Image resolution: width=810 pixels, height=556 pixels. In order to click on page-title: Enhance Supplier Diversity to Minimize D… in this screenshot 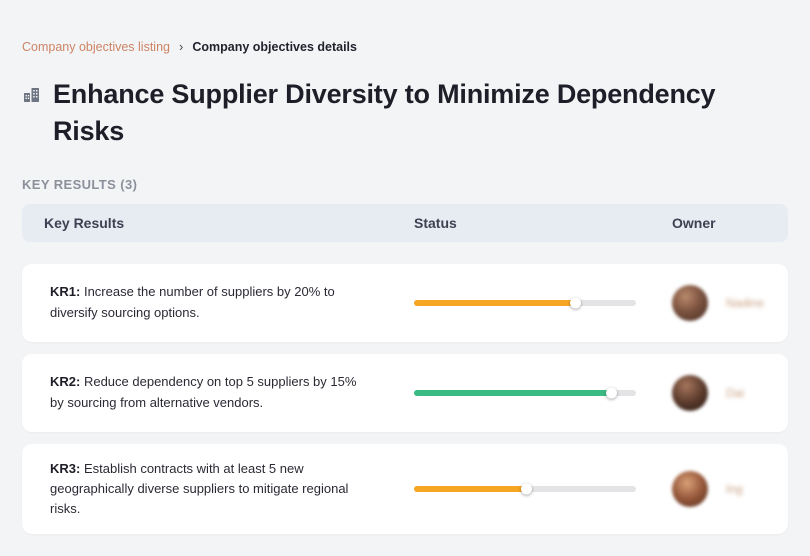, I will do `click(384, 113)`.